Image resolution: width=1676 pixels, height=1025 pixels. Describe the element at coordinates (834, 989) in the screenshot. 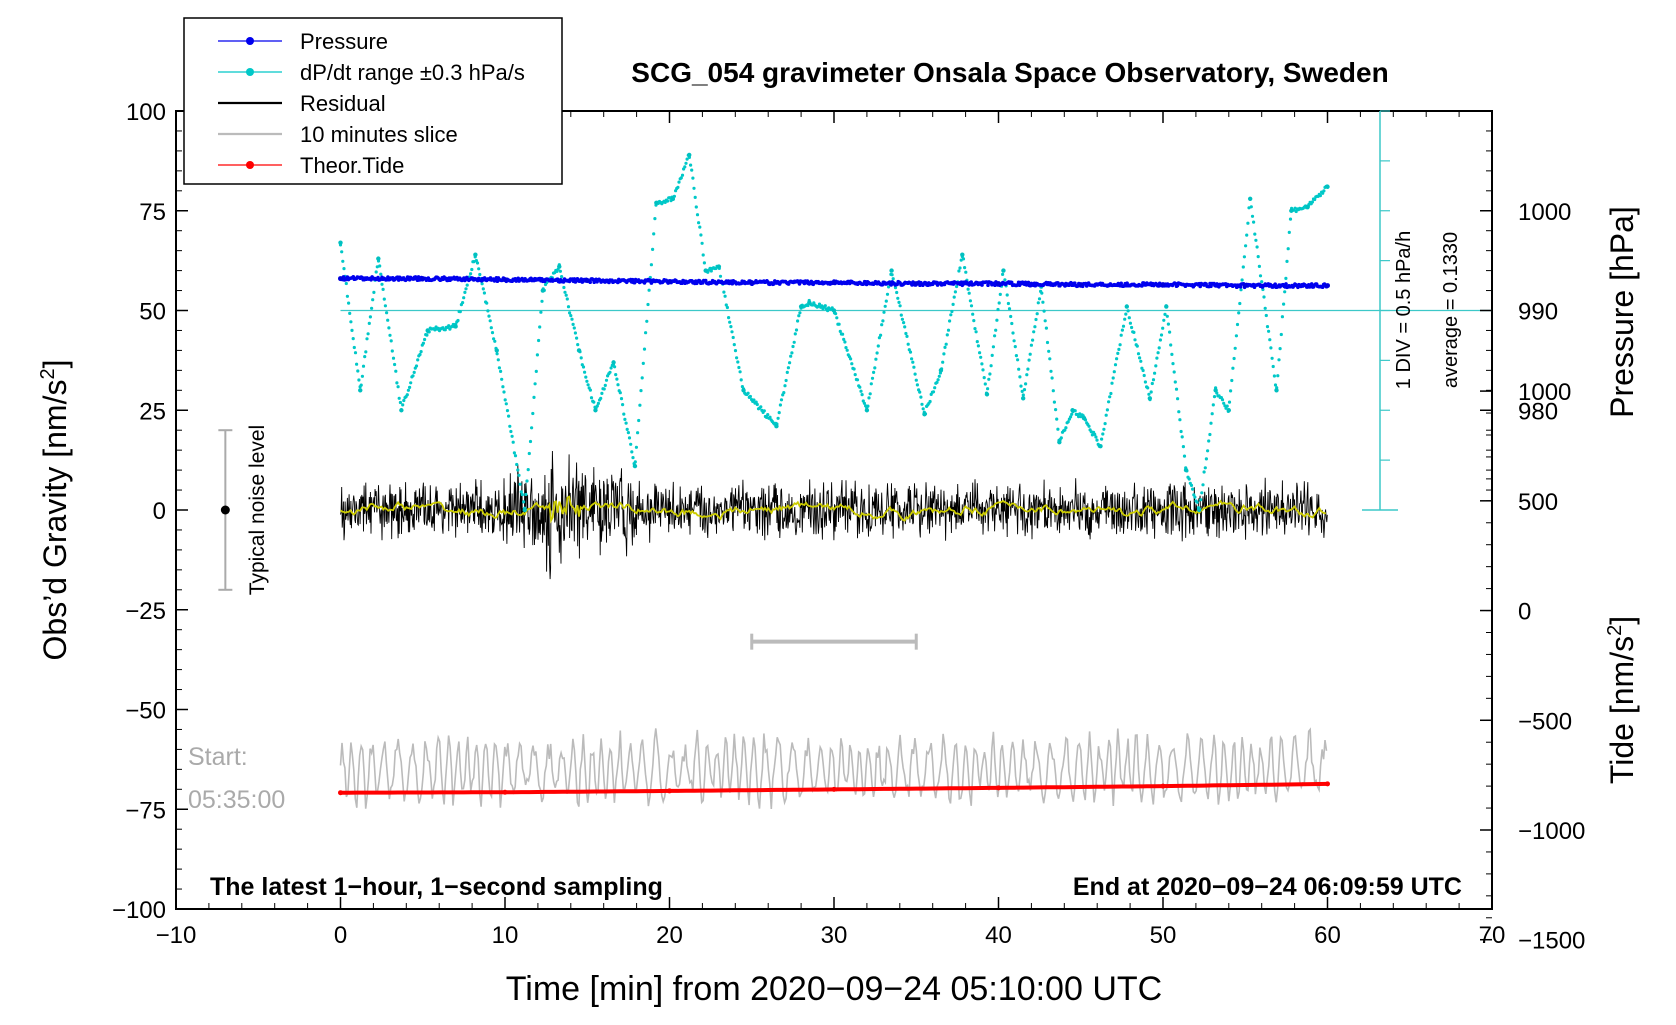

I see `x-axis-label: Time [min] from 2020−09−24 05:10:00 UTC` at that location.